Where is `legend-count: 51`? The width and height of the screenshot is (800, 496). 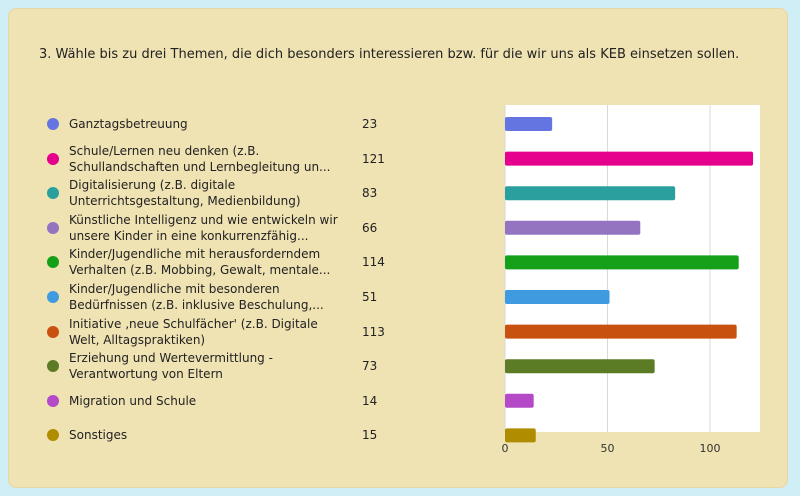 legend-count: 51 is located at coordinates (370, 297).